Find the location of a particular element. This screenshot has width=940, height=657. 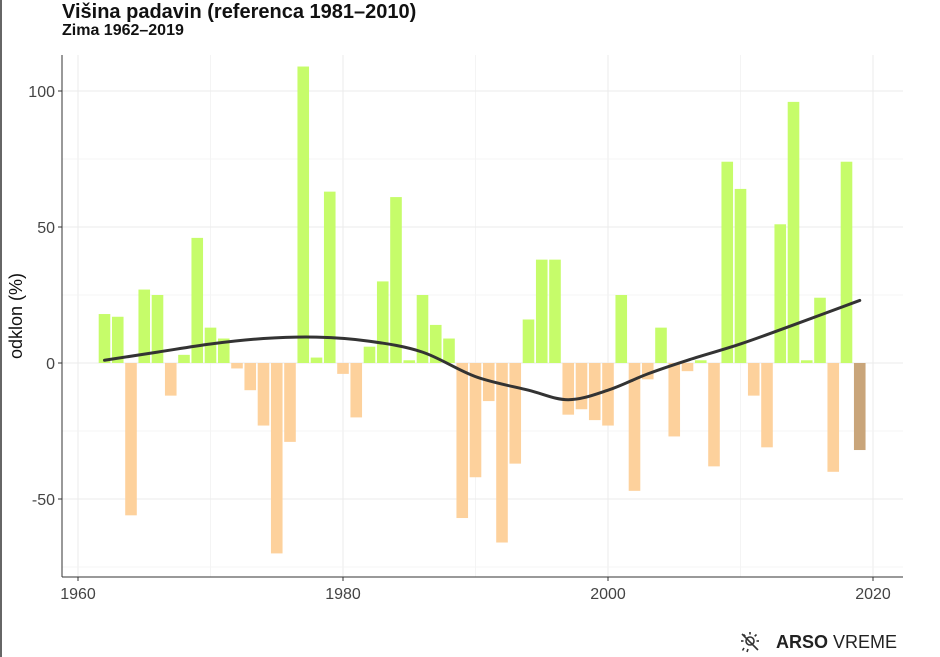

x-tick-label: 2000 is located at coordinates (608, 594).